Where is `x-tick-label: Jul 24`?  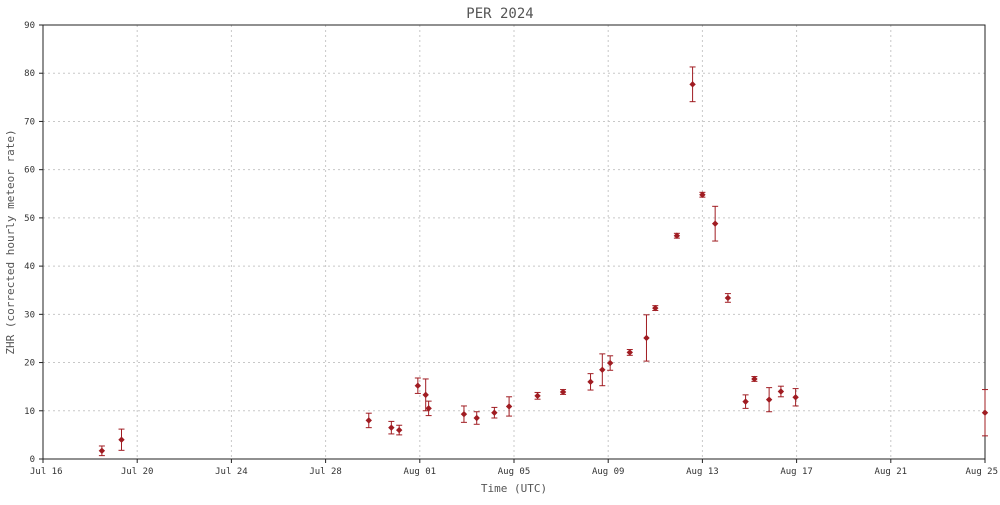
x-tick-label: Jul 24 is located at coordinates (231, 472).